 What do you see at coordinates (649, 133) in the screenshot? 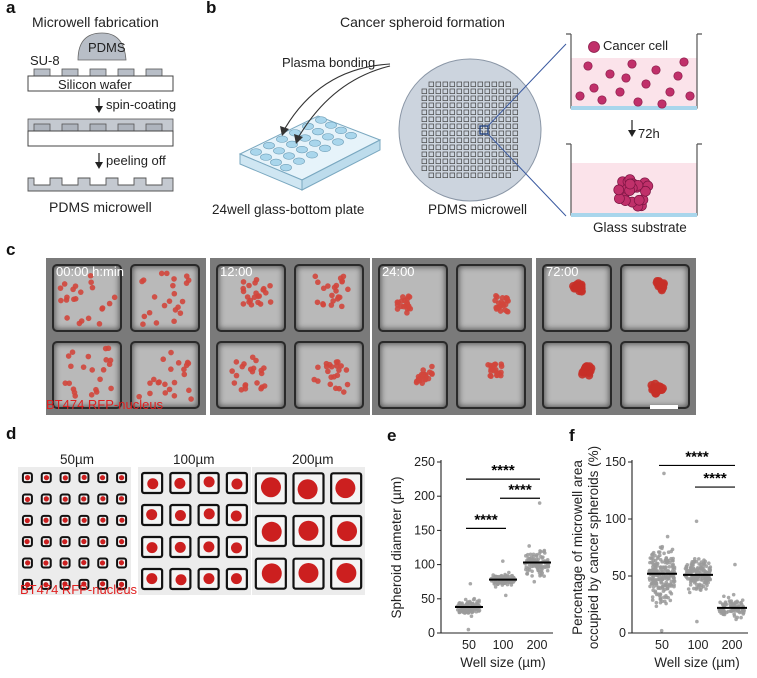
I see `time-72h-label: 72h` at bounding box center [649, 133].